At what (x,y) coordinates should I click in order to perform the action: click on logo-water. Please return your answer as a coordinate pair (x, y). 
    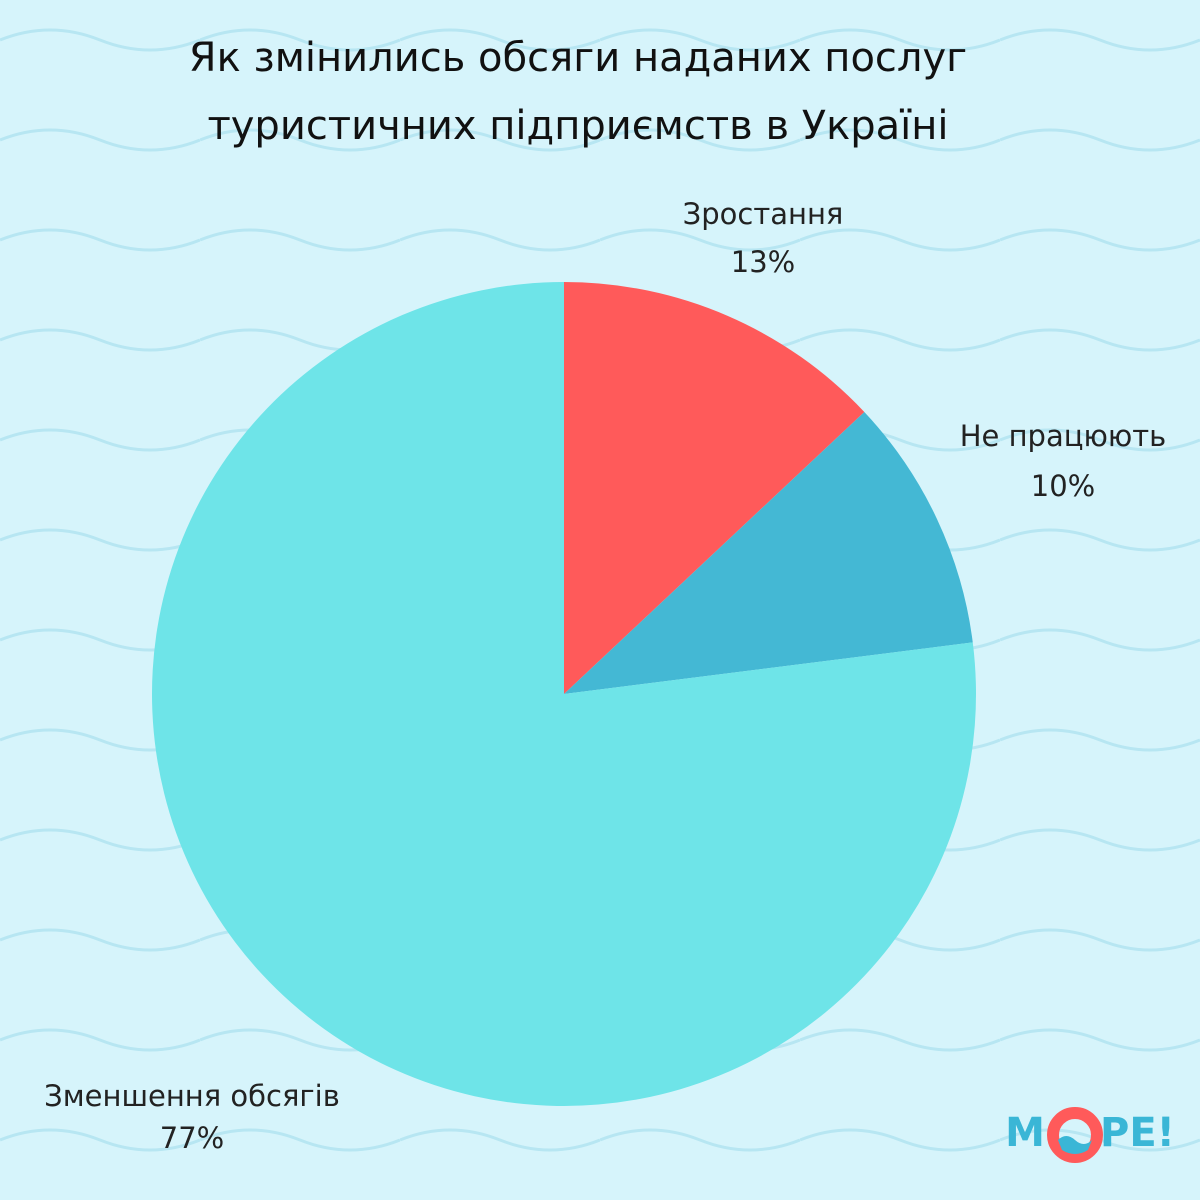
    Looking at the image, I should click on (1075, 1145).